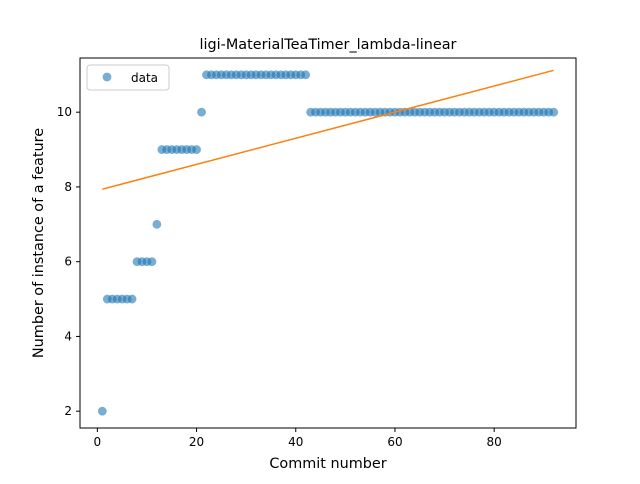  I want to click on y-axis-ticks: 2 4 6 8 10, so click(68, 261).